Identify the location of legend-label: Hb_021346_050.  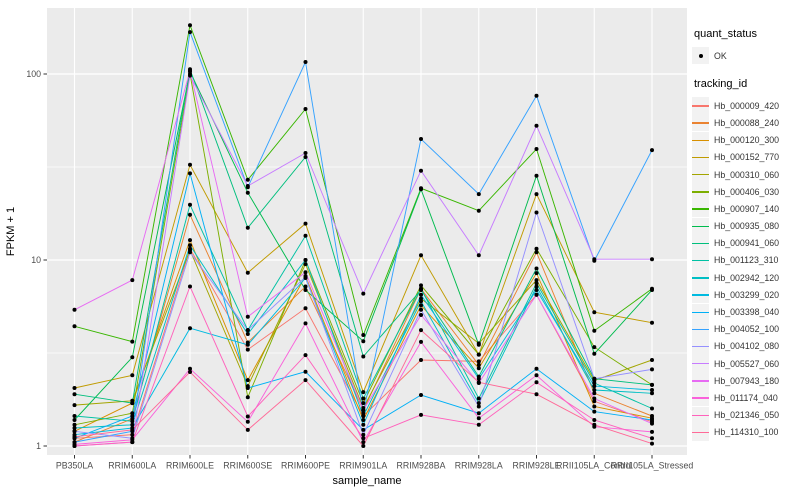
(747, 415).